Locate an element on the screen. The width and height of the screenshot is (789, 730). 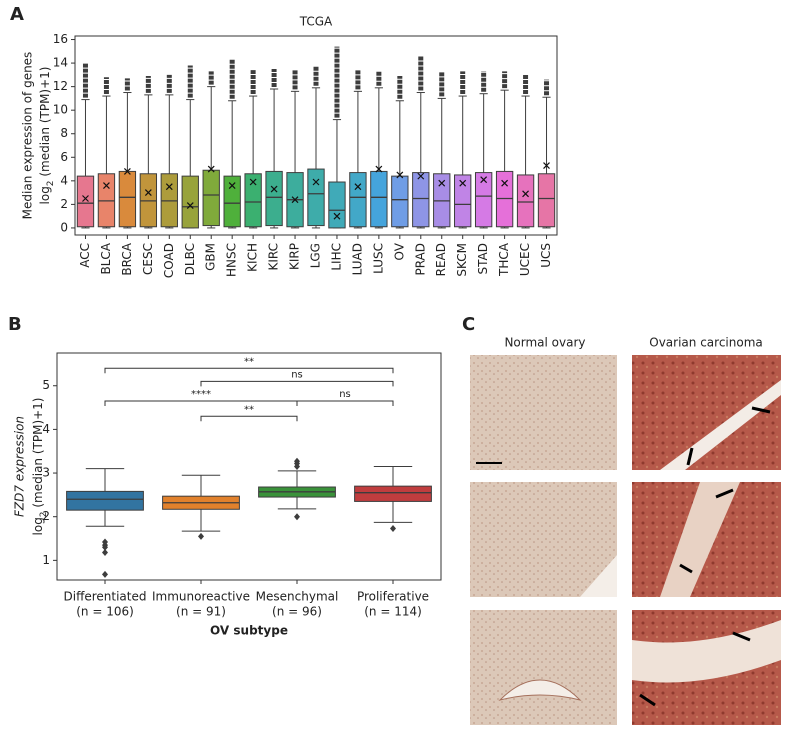
chart-title: TCGA is located at coordinates (316, 22).